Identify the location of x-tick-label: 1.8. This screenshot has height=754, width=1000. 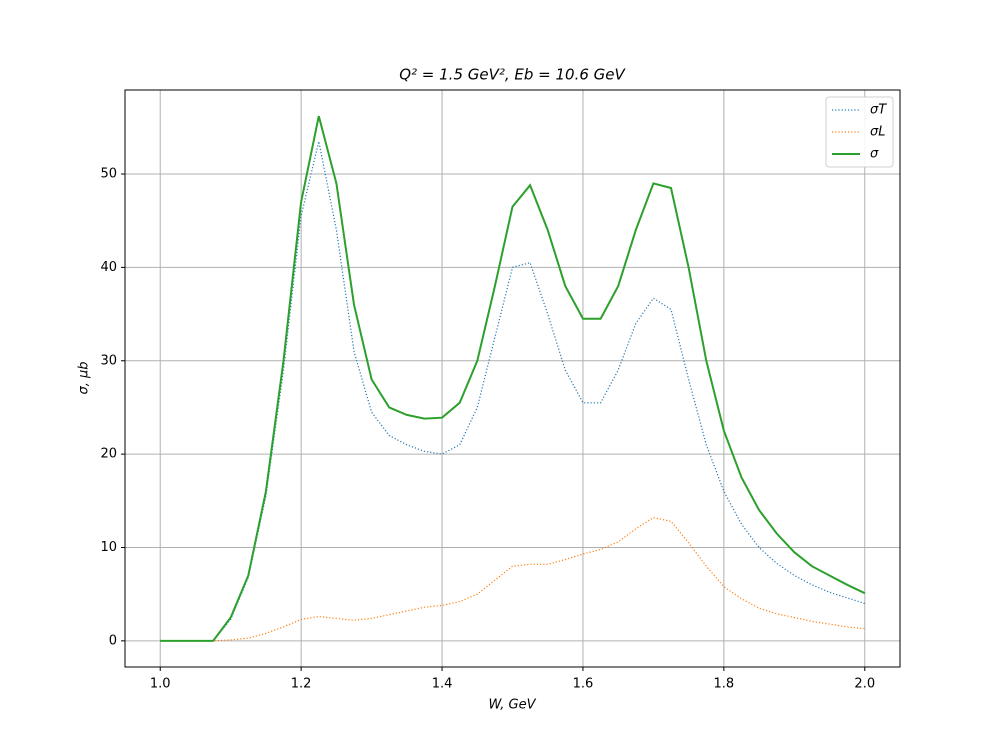
(724, 684).